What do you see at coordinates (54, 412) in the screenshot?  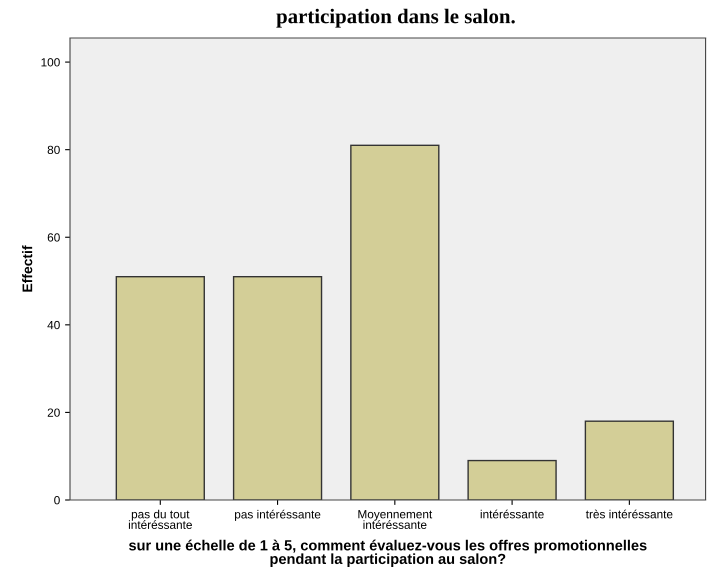 I see `y-tick-label: 20` at bounding box center [54, 412].